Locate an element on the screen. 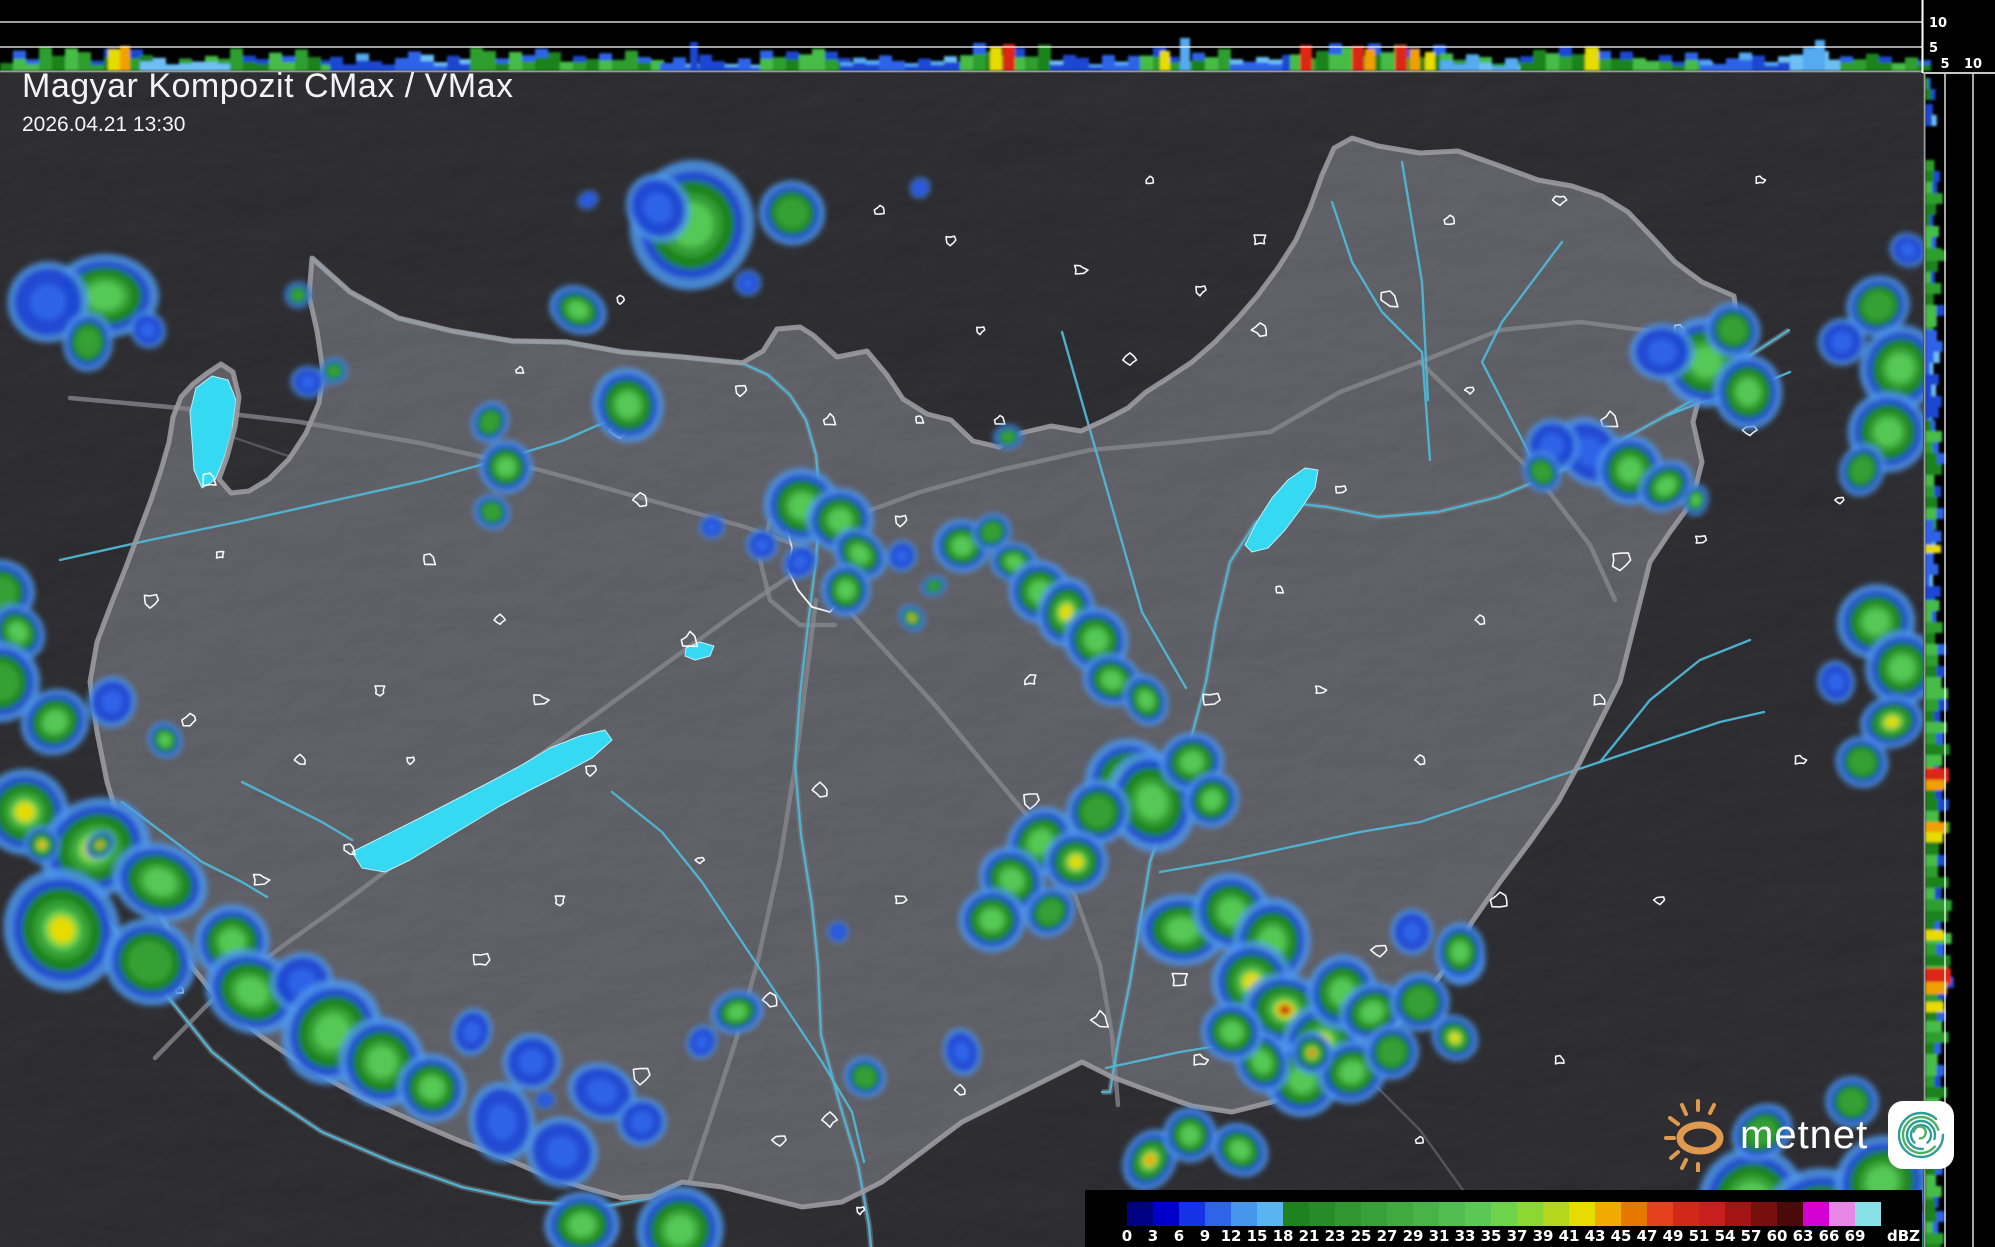  legend-tick-label: 6 is located at coordinates (1179, 1236).